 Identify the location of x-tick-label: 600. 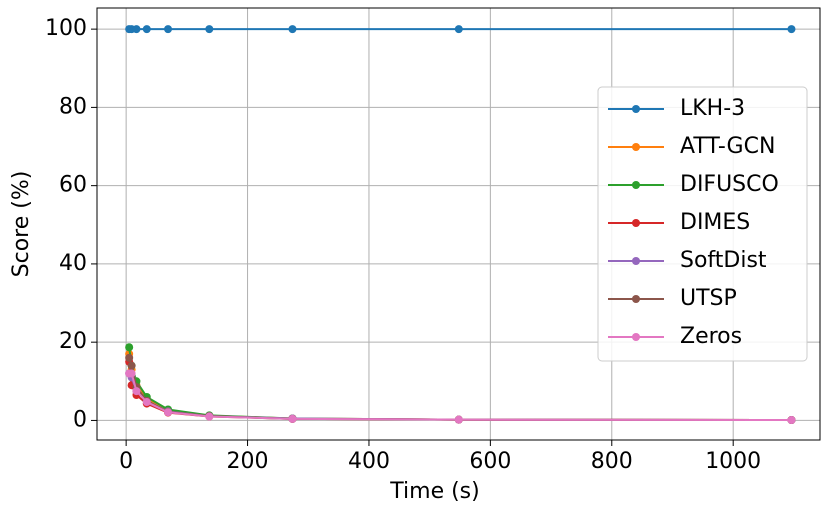
(490, 461).